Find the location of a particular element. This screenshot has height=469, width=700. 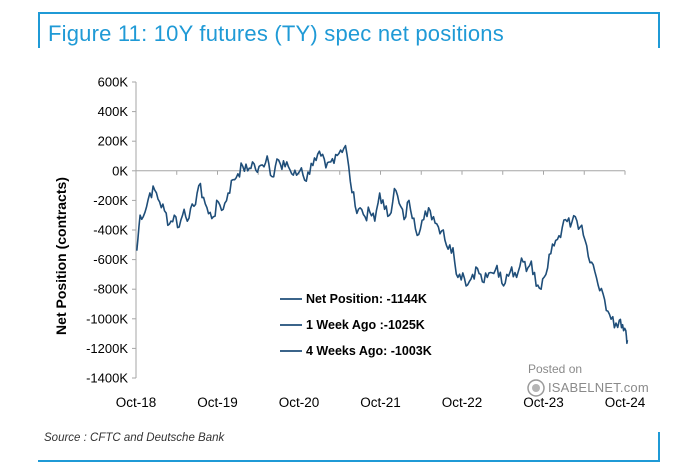

x-tick-label: Oct-23 is located at coordinates (543, 402).